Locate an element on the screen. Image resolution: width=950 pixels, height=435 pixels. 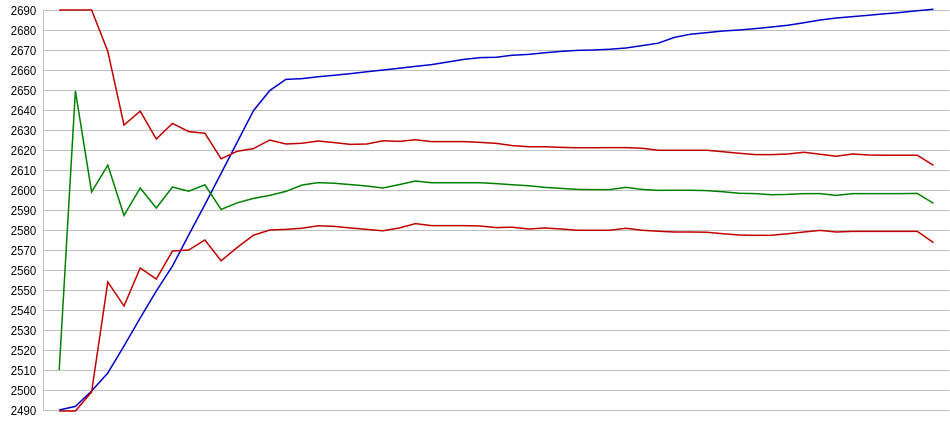
svg-text: 2660 is located at coordinates (23, 71).